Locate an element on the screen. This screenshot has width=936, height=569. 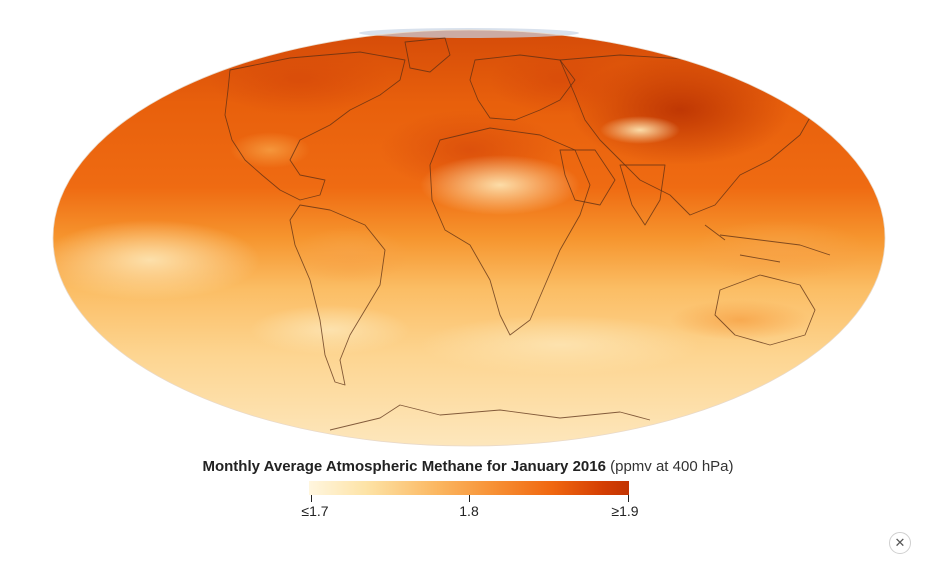
africa-outline is located at coordinates (510, 231).